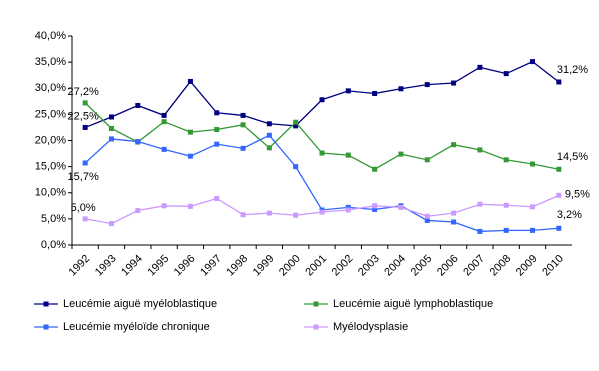  Describe the element at coordinates (343, 266) in the screenshot. I see `x-tick-label: 2002` at that location.